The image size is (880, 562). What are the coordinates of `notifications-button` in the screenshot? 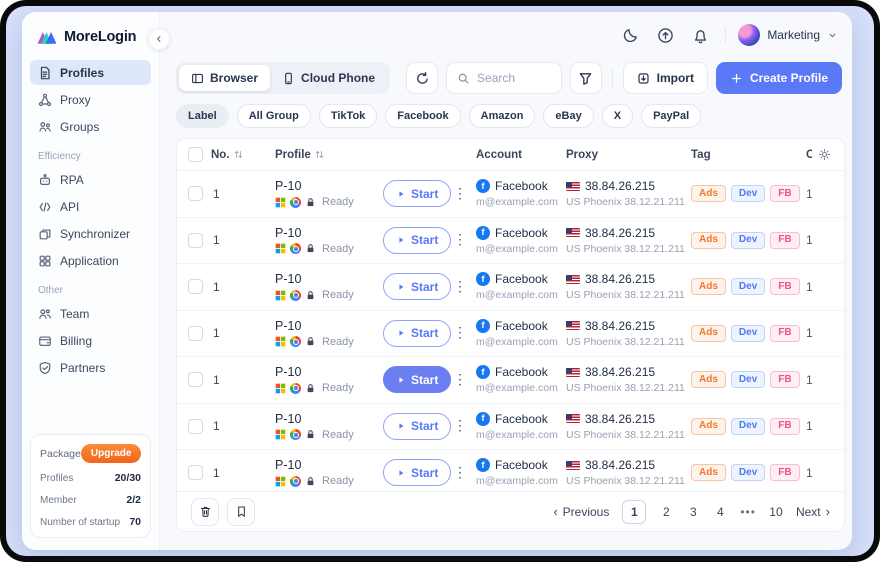 It's located at (700, 35).